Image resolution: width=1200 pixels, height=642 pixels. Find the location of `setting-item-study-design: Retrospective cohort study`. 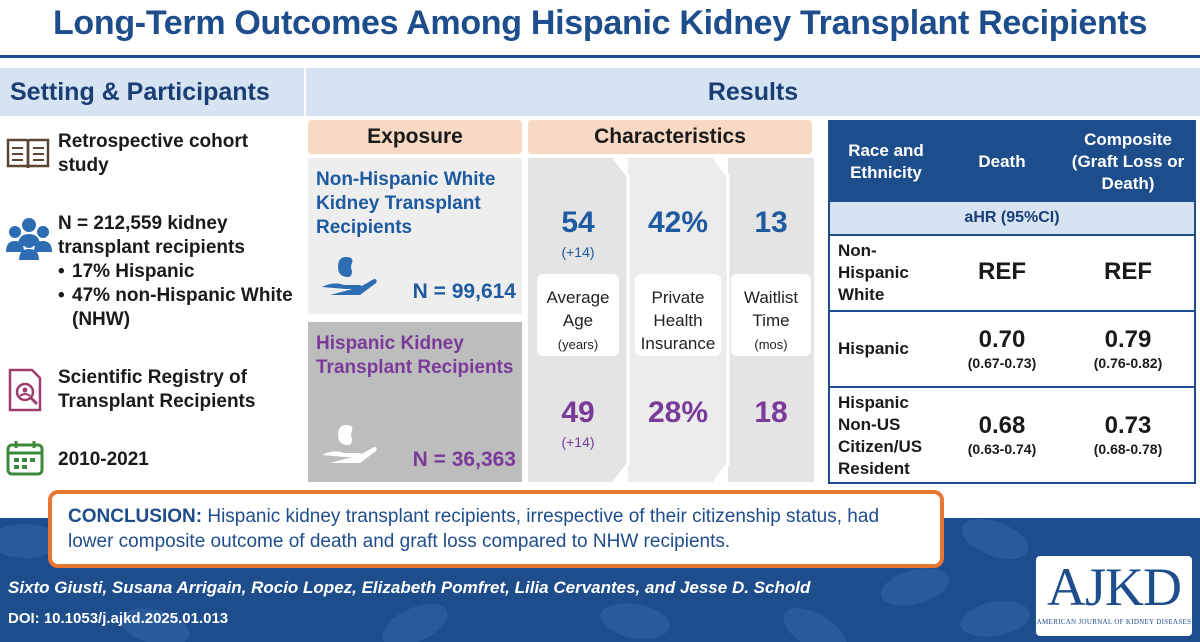

setting-item-study-design: Retrospective cohort study is located at coordinates (154, 158).